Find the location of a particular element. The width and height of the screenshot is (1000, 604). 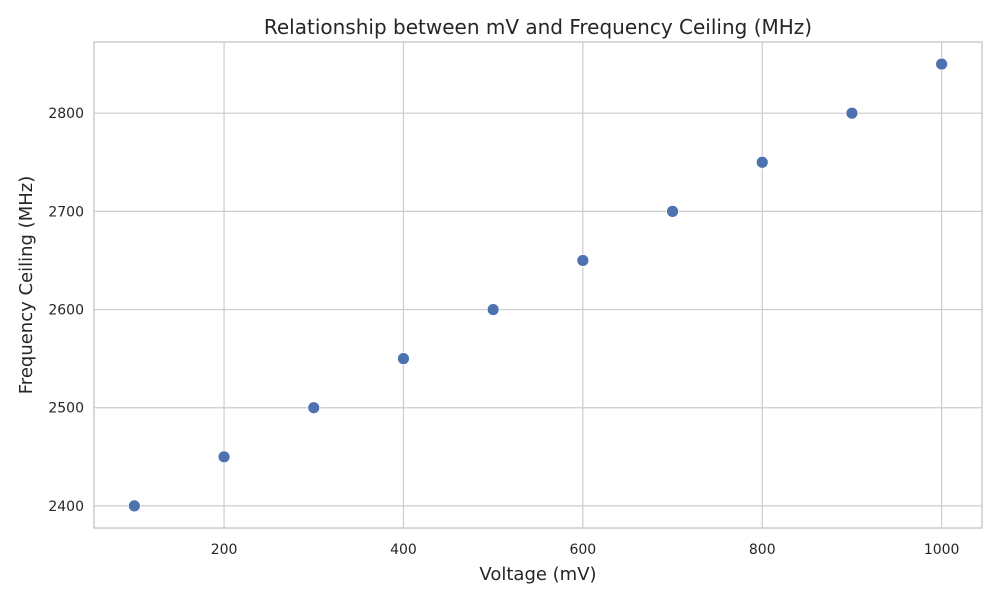

y-tick-label: 2500 is located at coordinates (66, 409).